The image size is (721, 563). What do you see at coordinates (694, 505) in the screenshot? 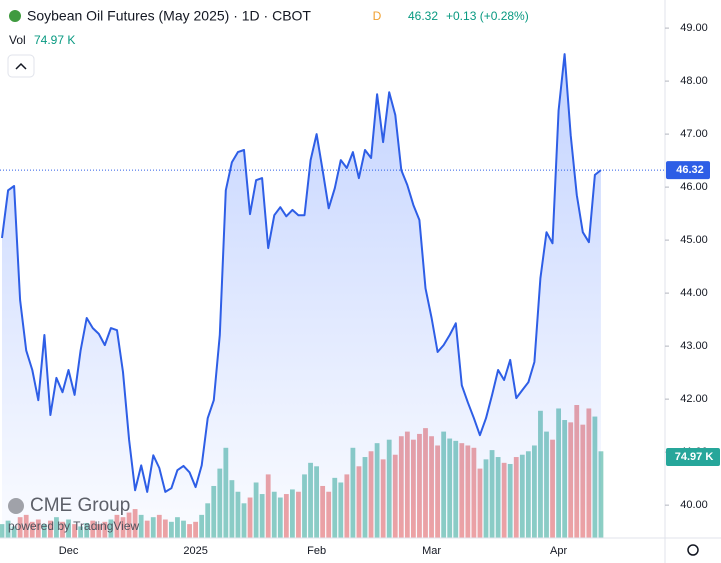
I see `y-tick-label: 40.00` at bounding box center [694, 505].